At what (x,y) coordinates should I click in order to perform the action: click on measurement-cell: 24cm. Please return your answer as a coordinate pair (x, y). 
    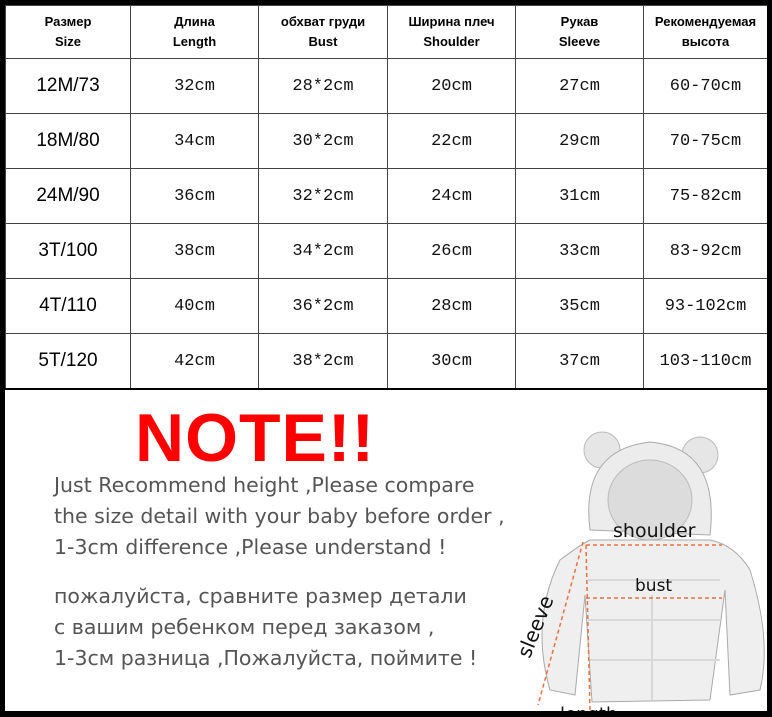
    Looking at the image, I should click on (451, 196).